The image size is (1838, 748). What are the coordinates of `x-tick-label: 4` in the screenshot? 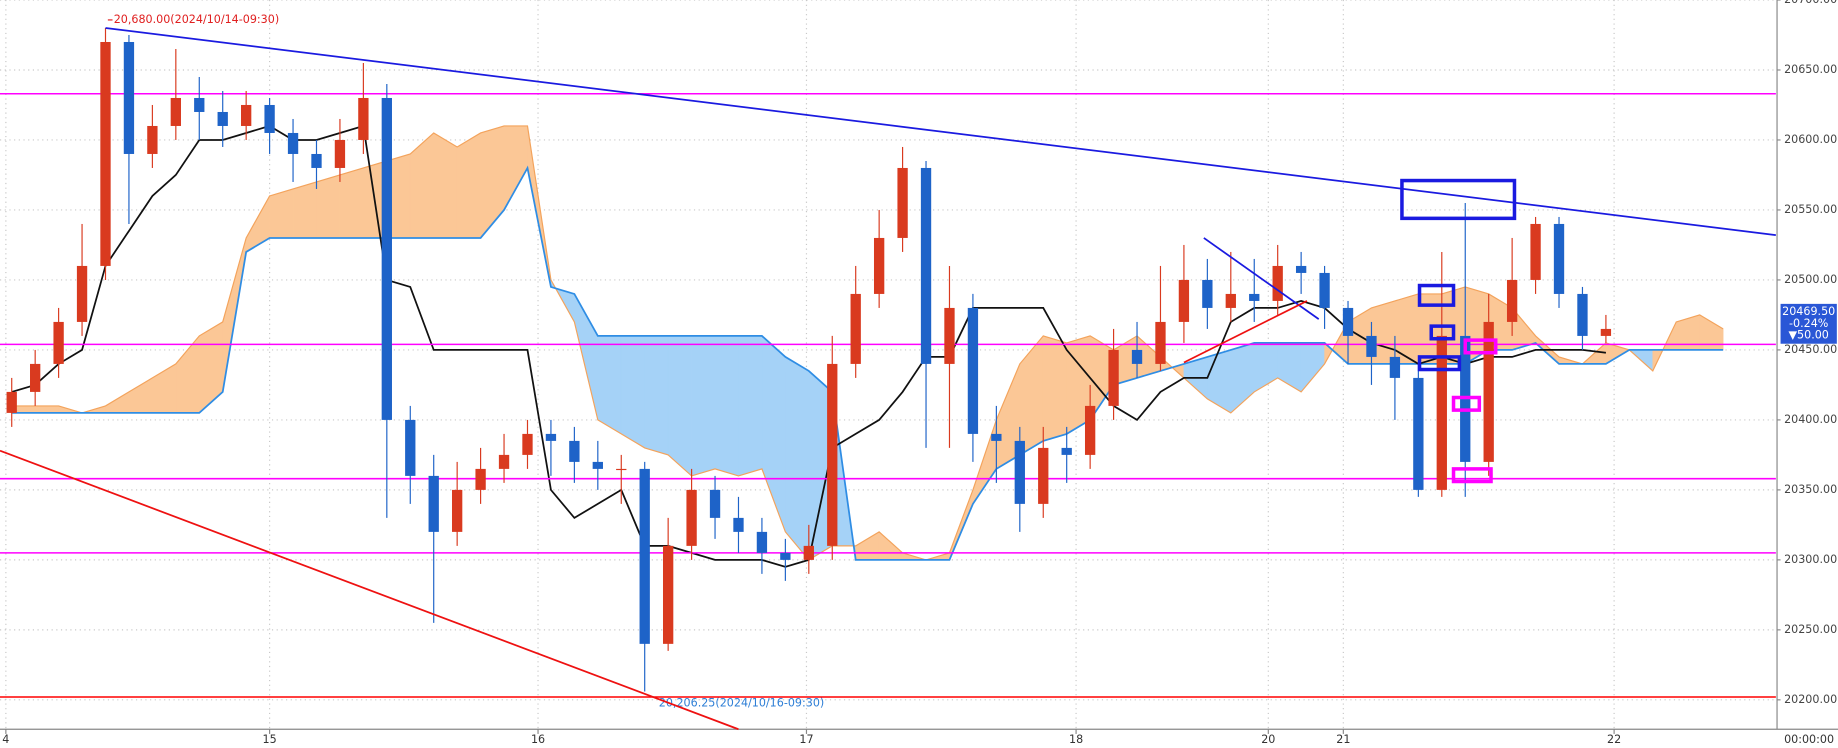 It's located at (5, 739).